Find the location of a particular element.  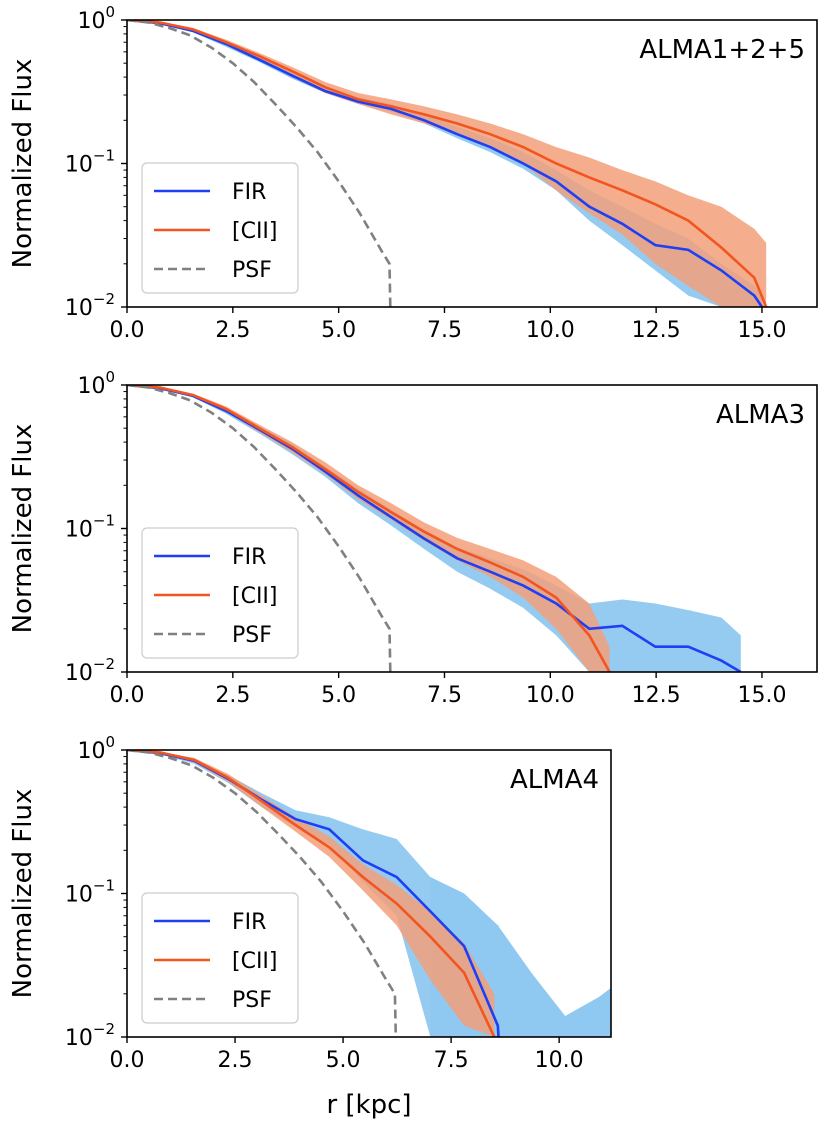

plot-area is located at coordinates (369, 893).